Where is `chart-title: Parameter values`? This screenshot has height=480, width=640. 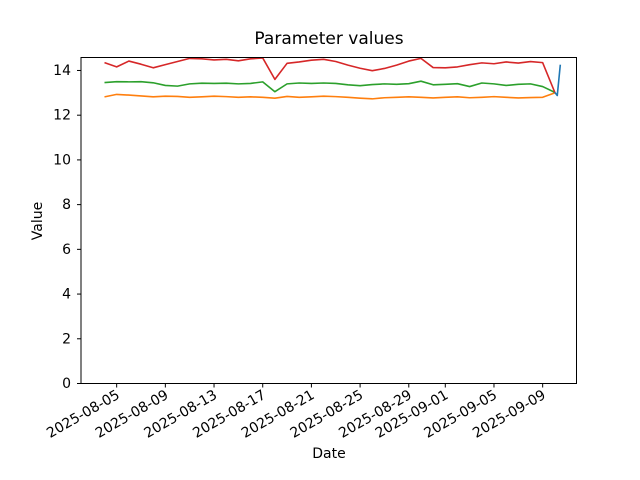
chart-title: Parameter values is located at coordinates (329, 39).